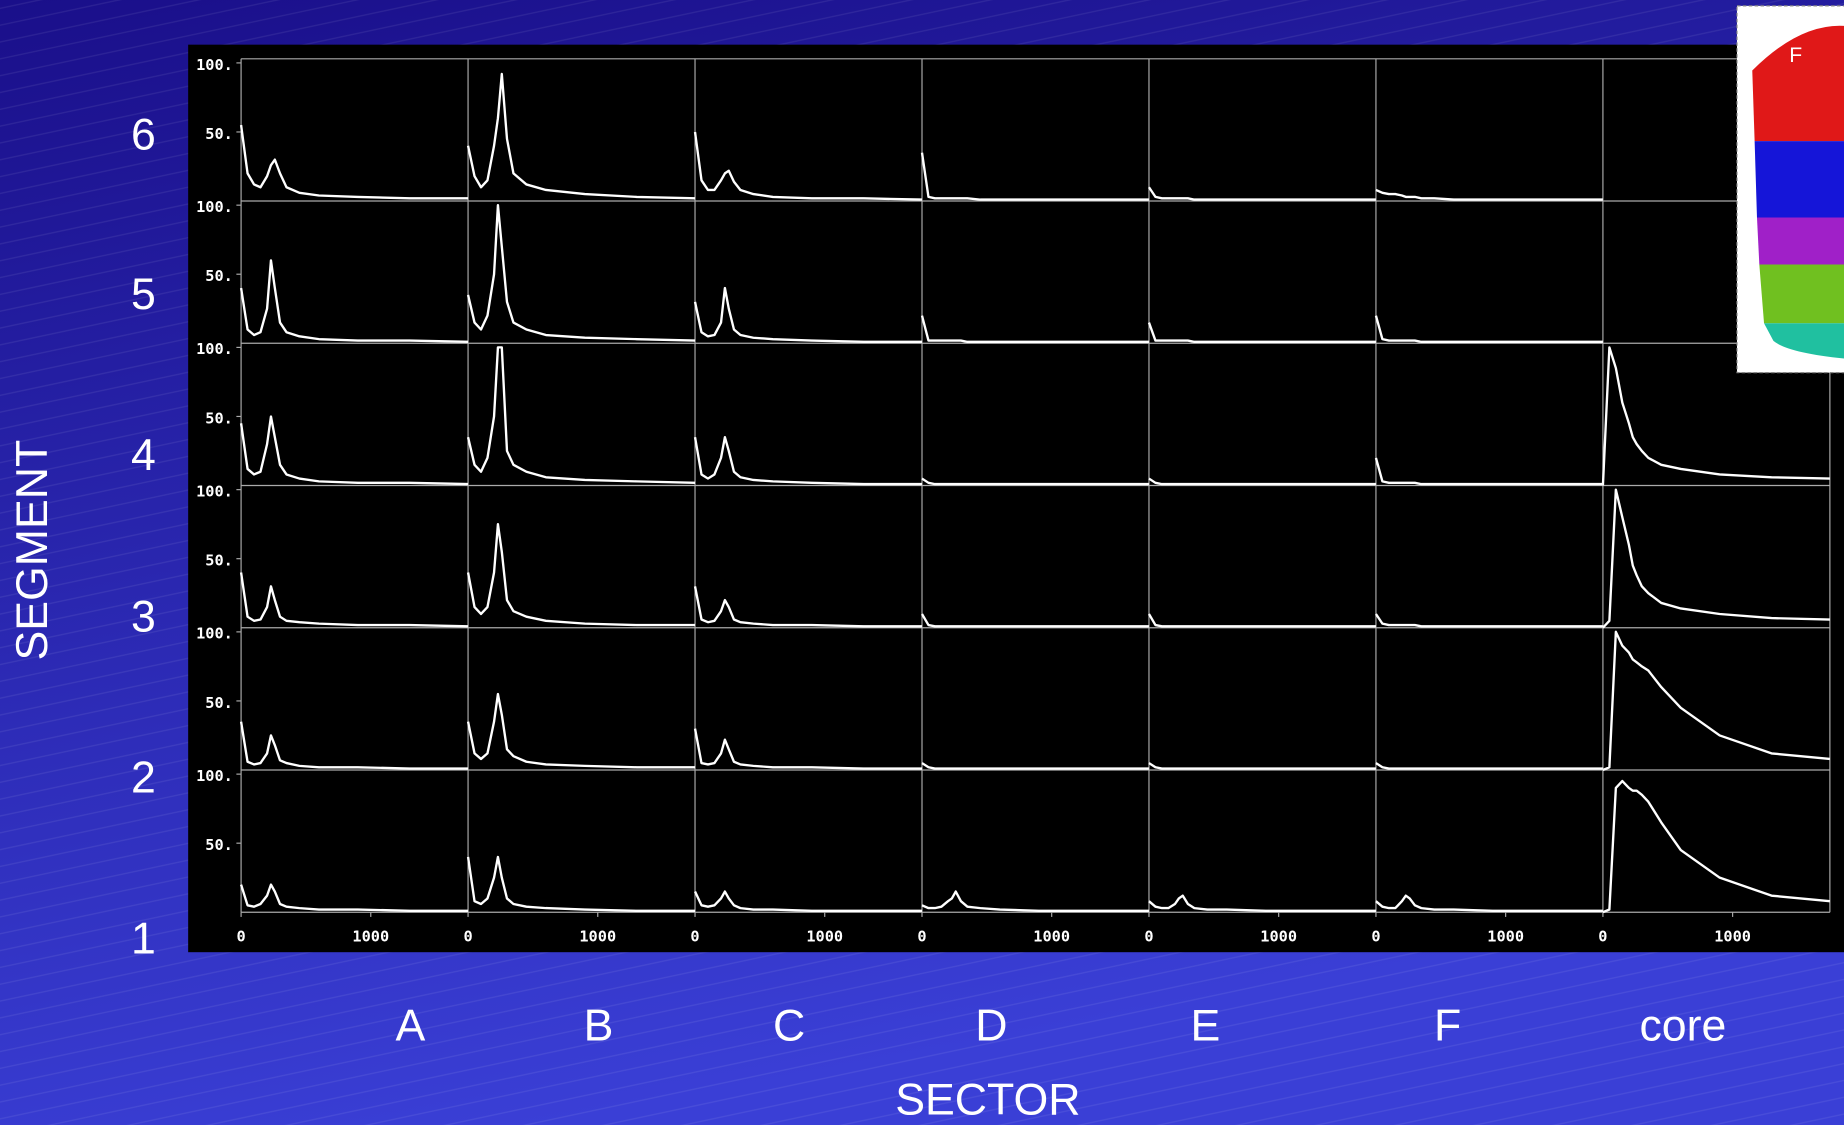  Describe the element at coordinates (987, 1099) in the screenshot. I see `x-axis-title: SECTOR` at that location.